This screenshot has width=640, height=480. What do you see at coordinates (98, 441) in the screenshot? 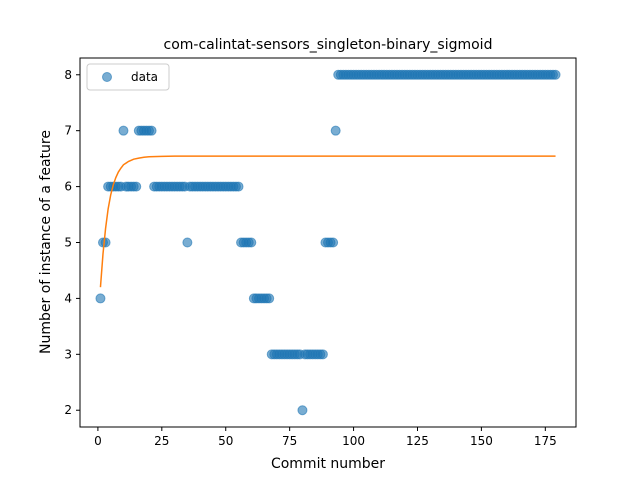
I see `x-tick-label: 0` at bounding box center [98, 441].